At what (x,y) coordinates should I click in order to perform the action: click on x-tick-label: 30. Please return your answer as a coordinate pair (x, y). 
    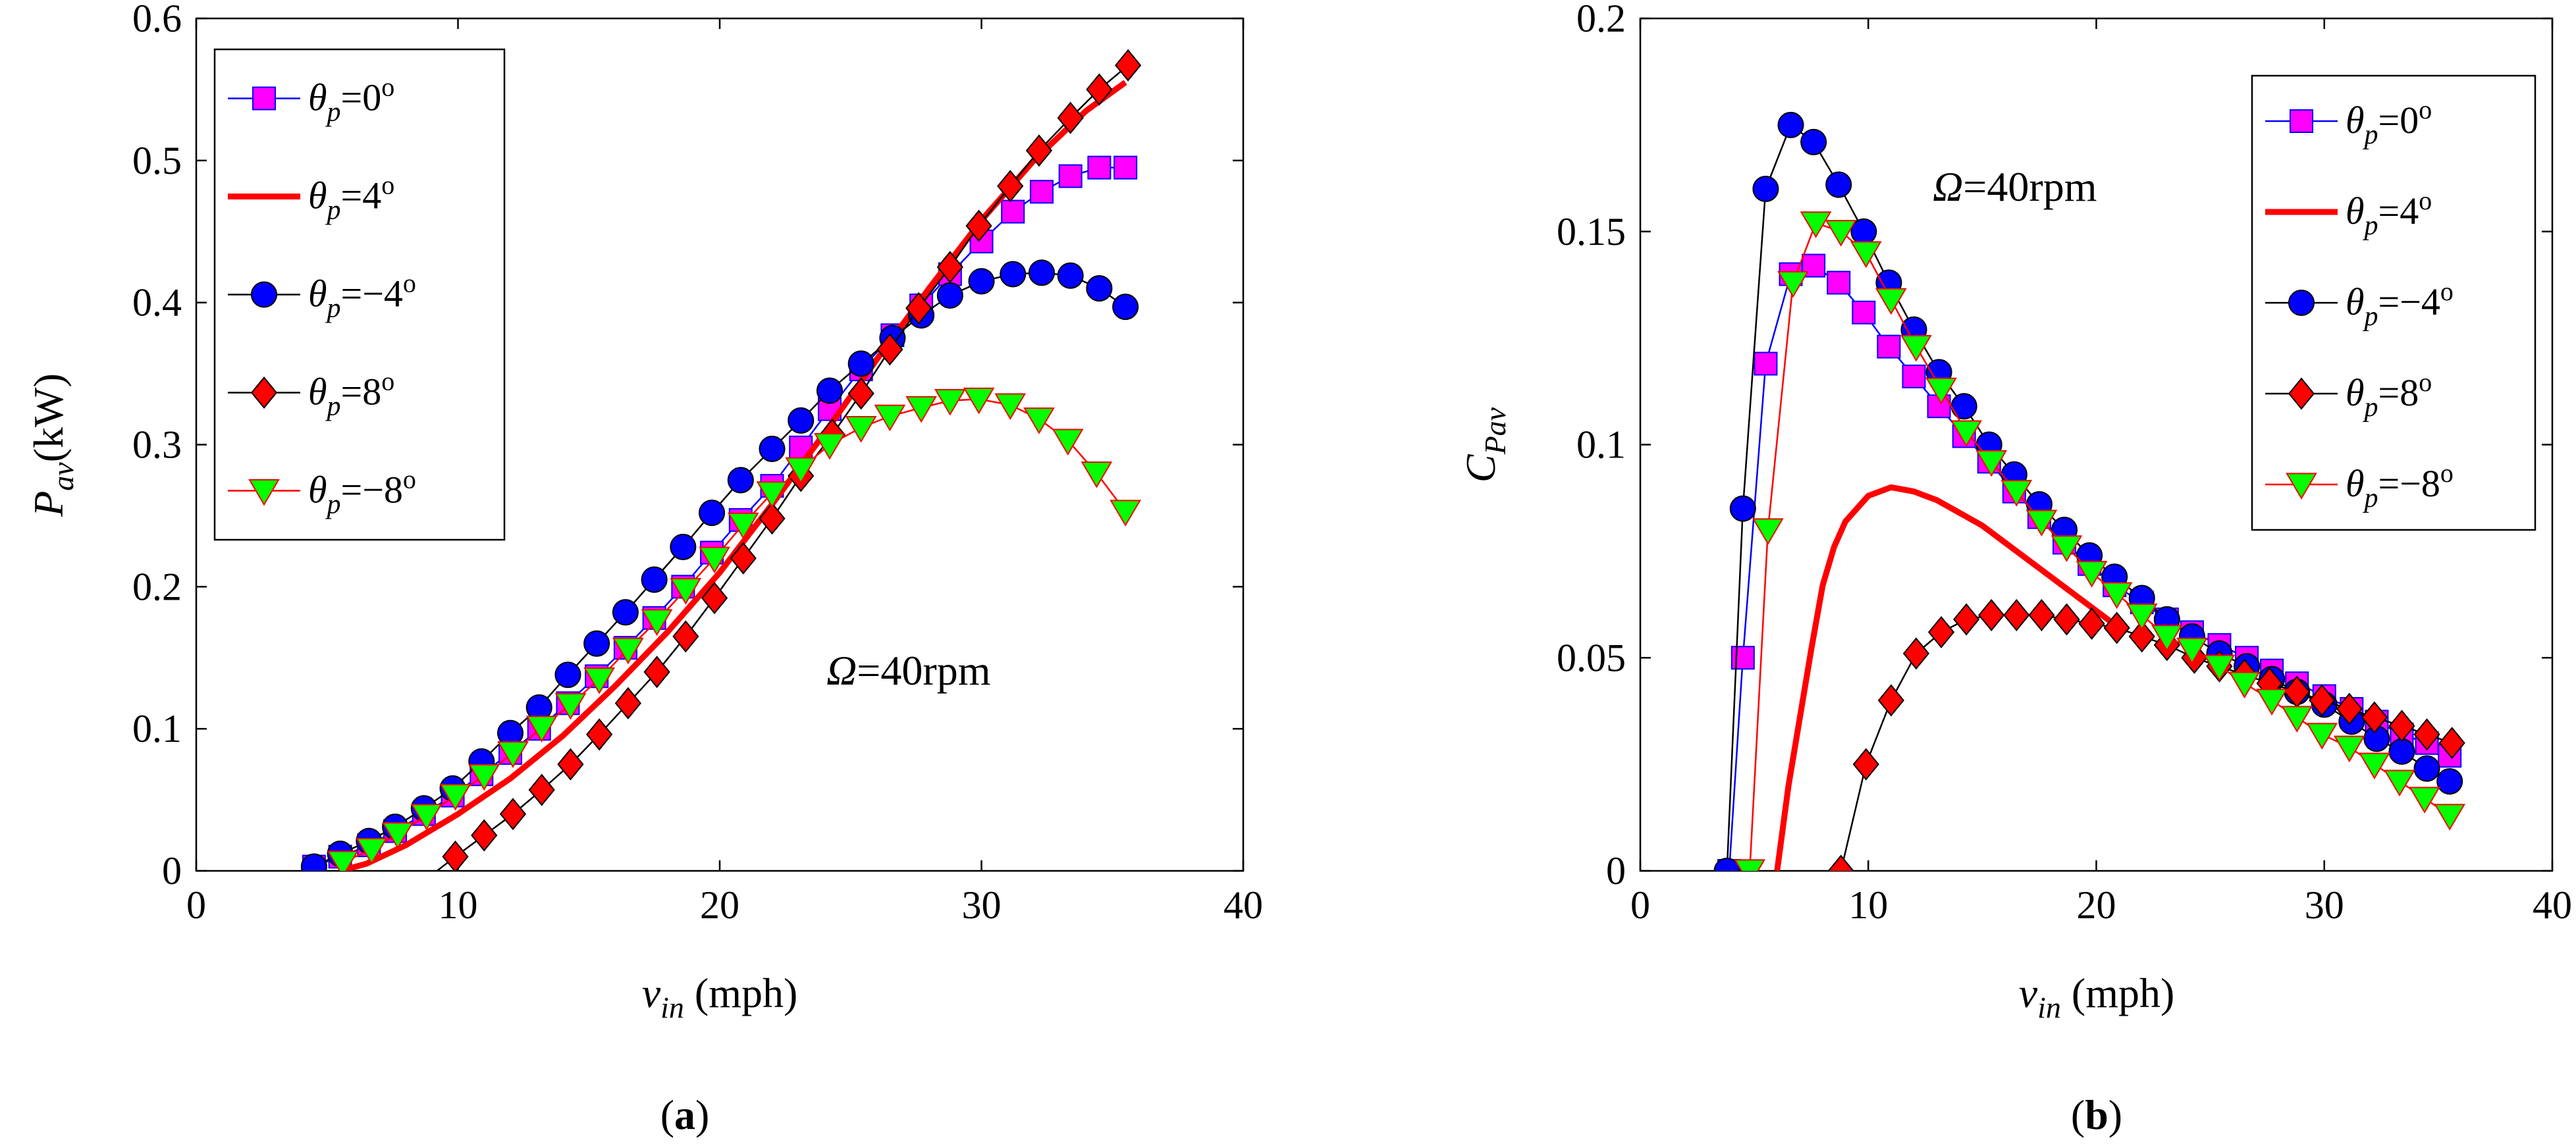
    Looking at the image, I should click on (2324, 905).